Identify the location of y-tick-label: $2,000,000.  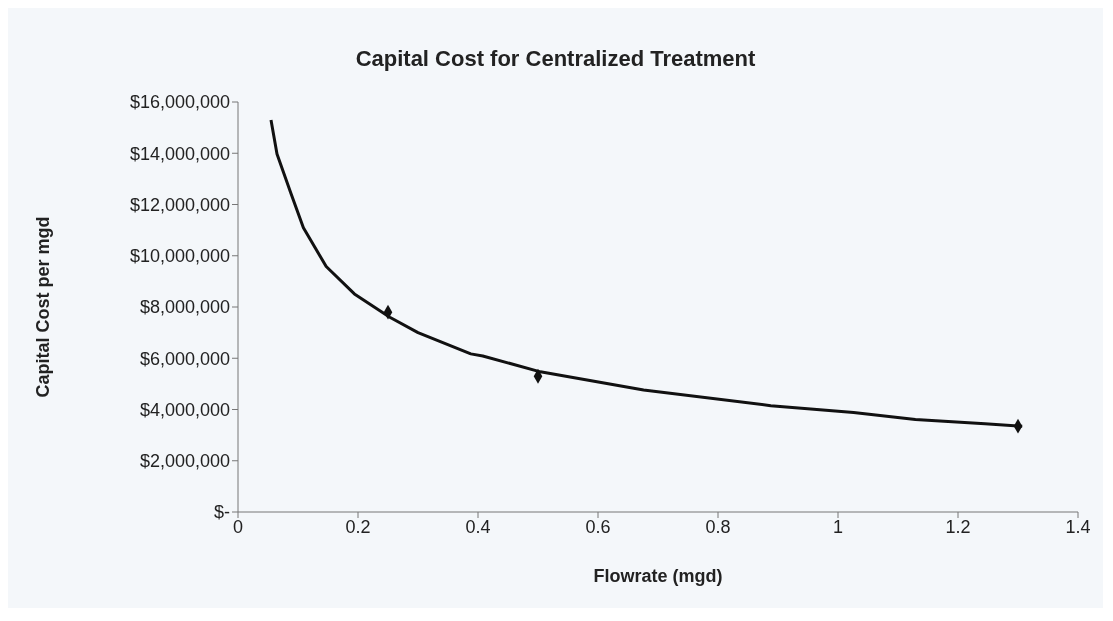
(184, 461).